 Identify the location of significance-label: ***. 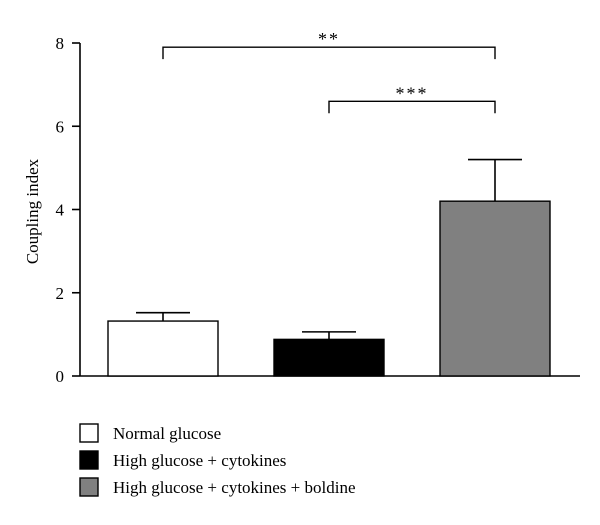
(412, 93).